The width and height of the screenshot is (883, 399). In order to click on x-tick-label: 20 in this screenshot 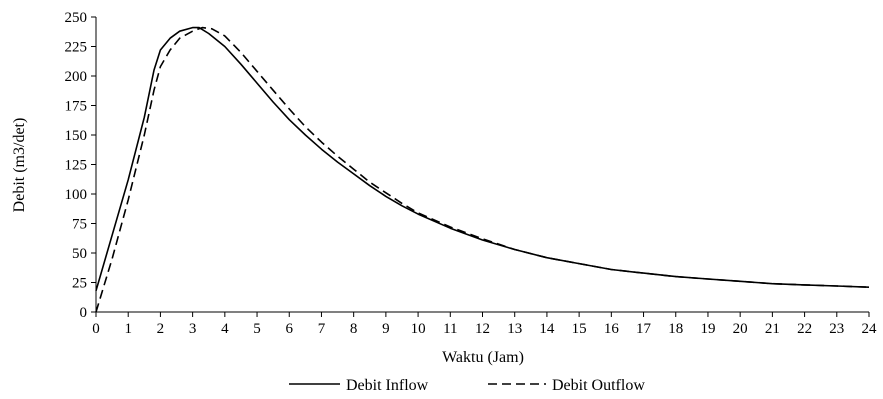, I will do `click(740, 329)`.